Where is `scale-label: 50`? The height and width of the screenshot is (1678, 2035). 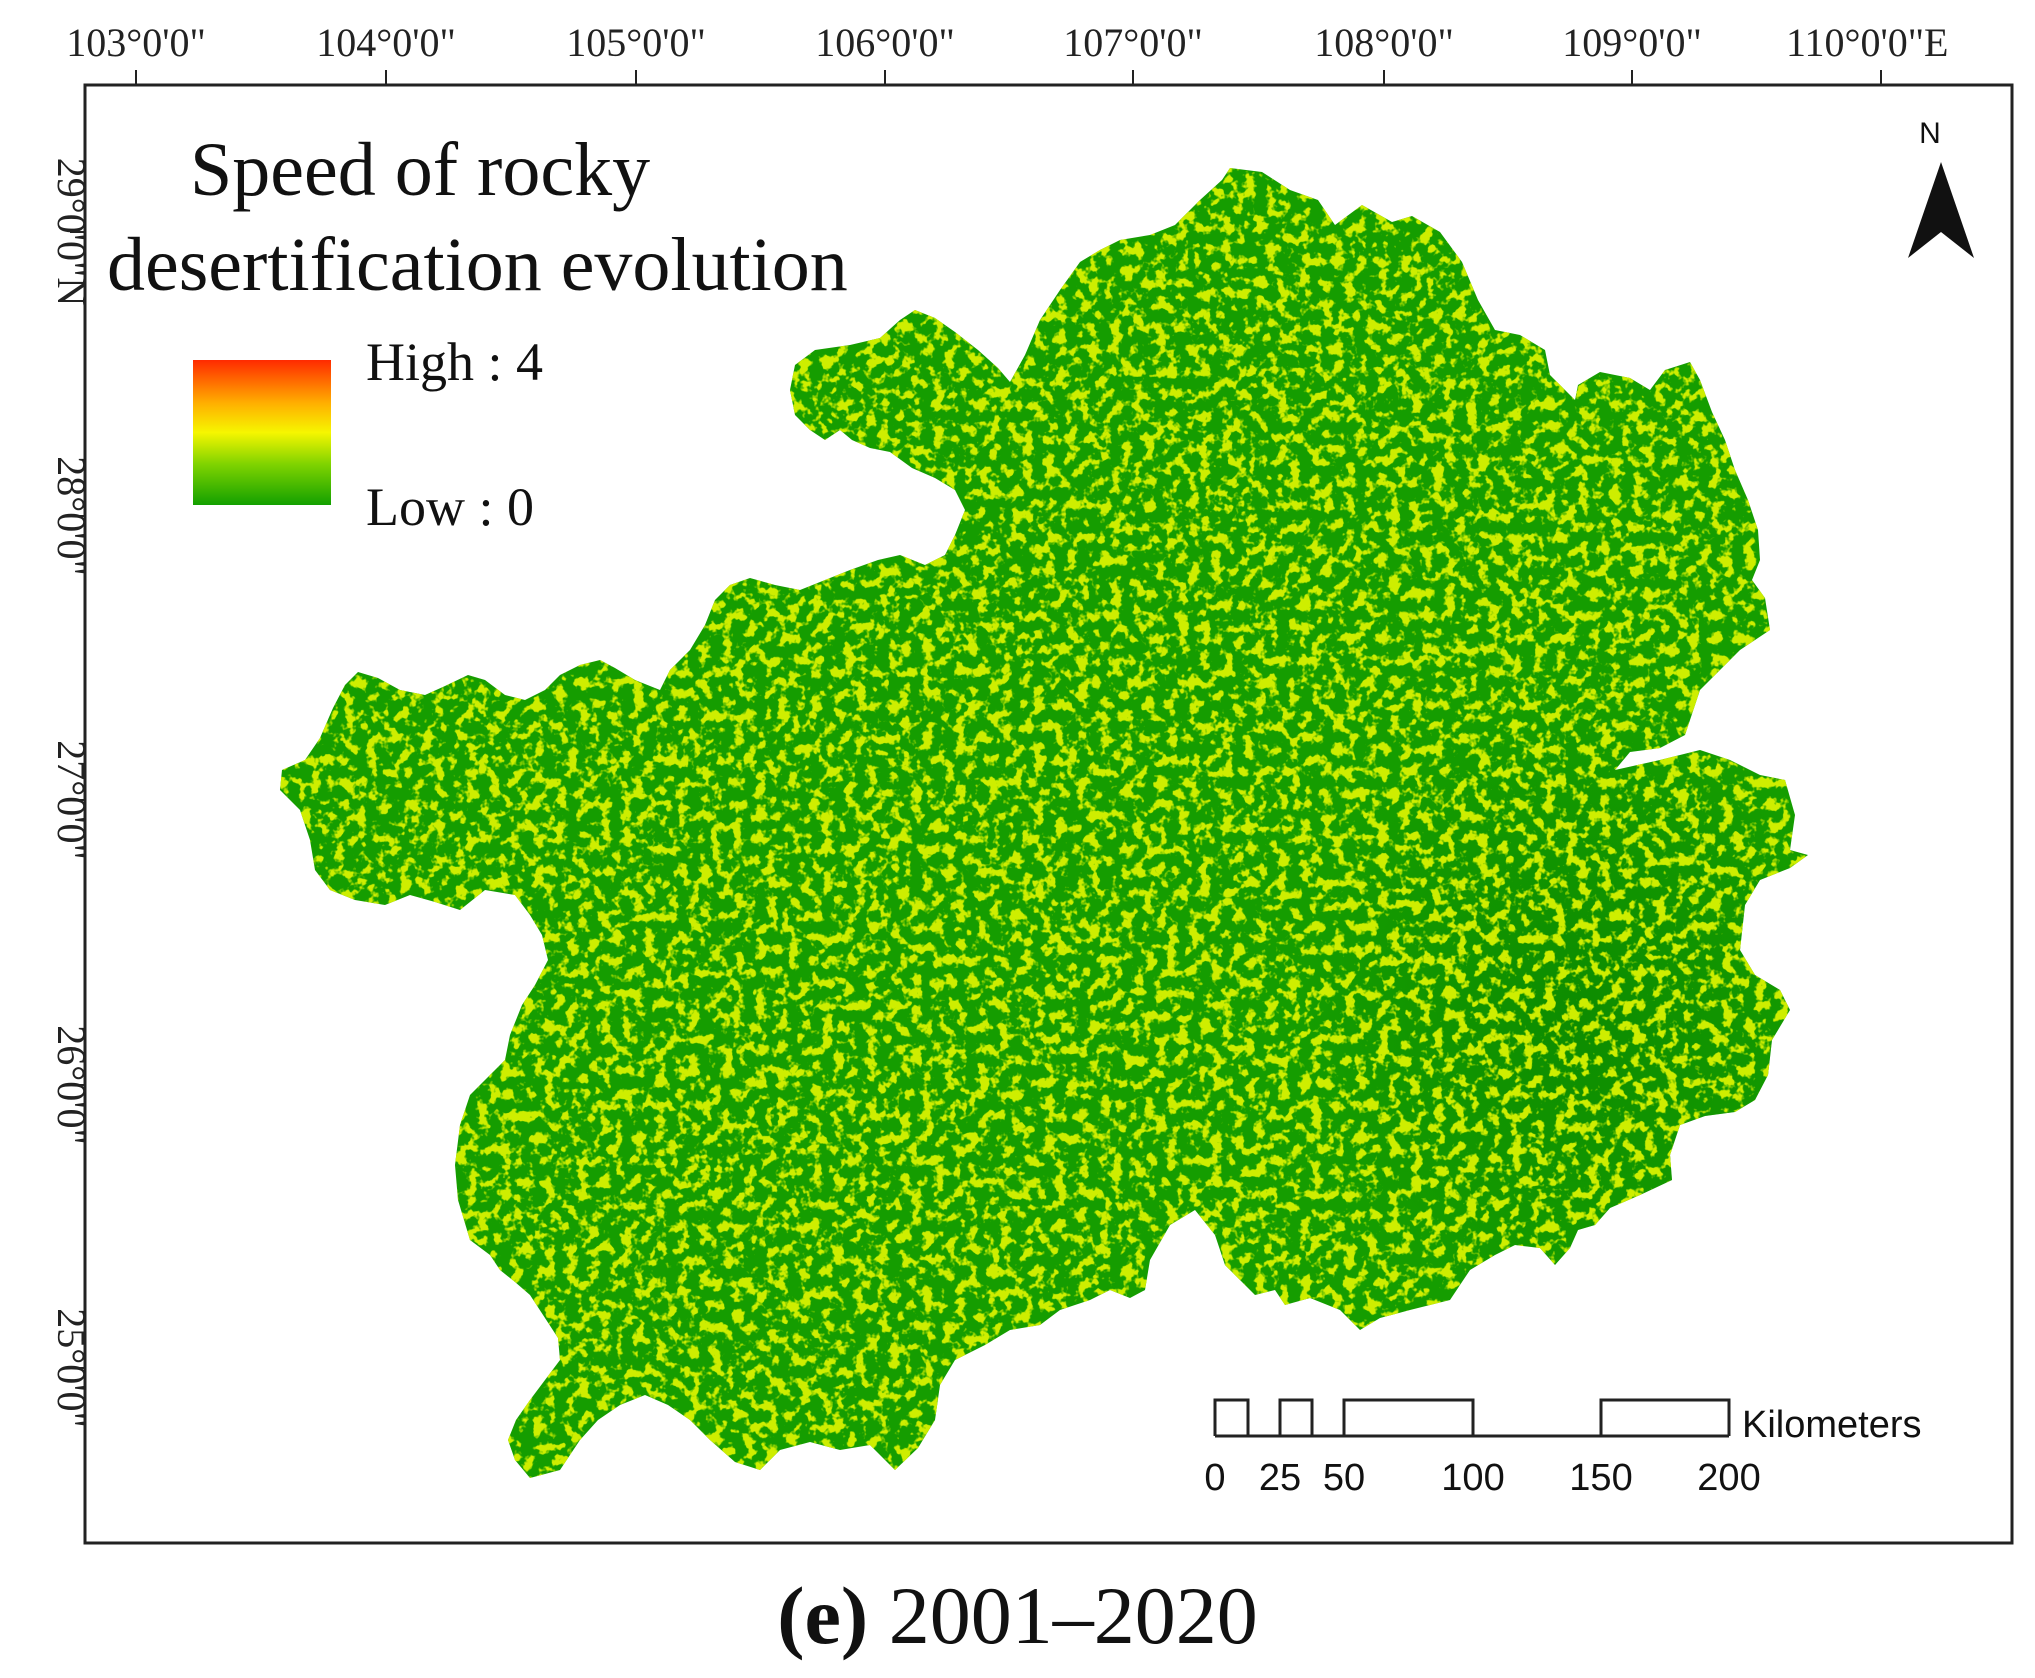
scale-label: 50 is located at coordinates (1344, 1478).